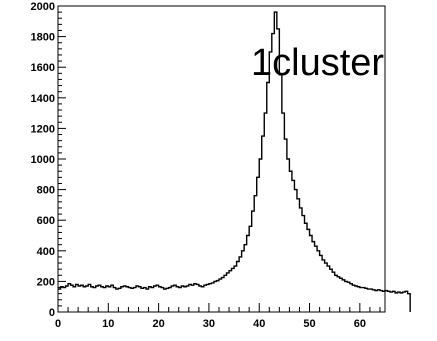  What do you see at coordinates (46, 221) in the screenshot?
I see `y-tick-label: 600` at bounding box center [46, 221].